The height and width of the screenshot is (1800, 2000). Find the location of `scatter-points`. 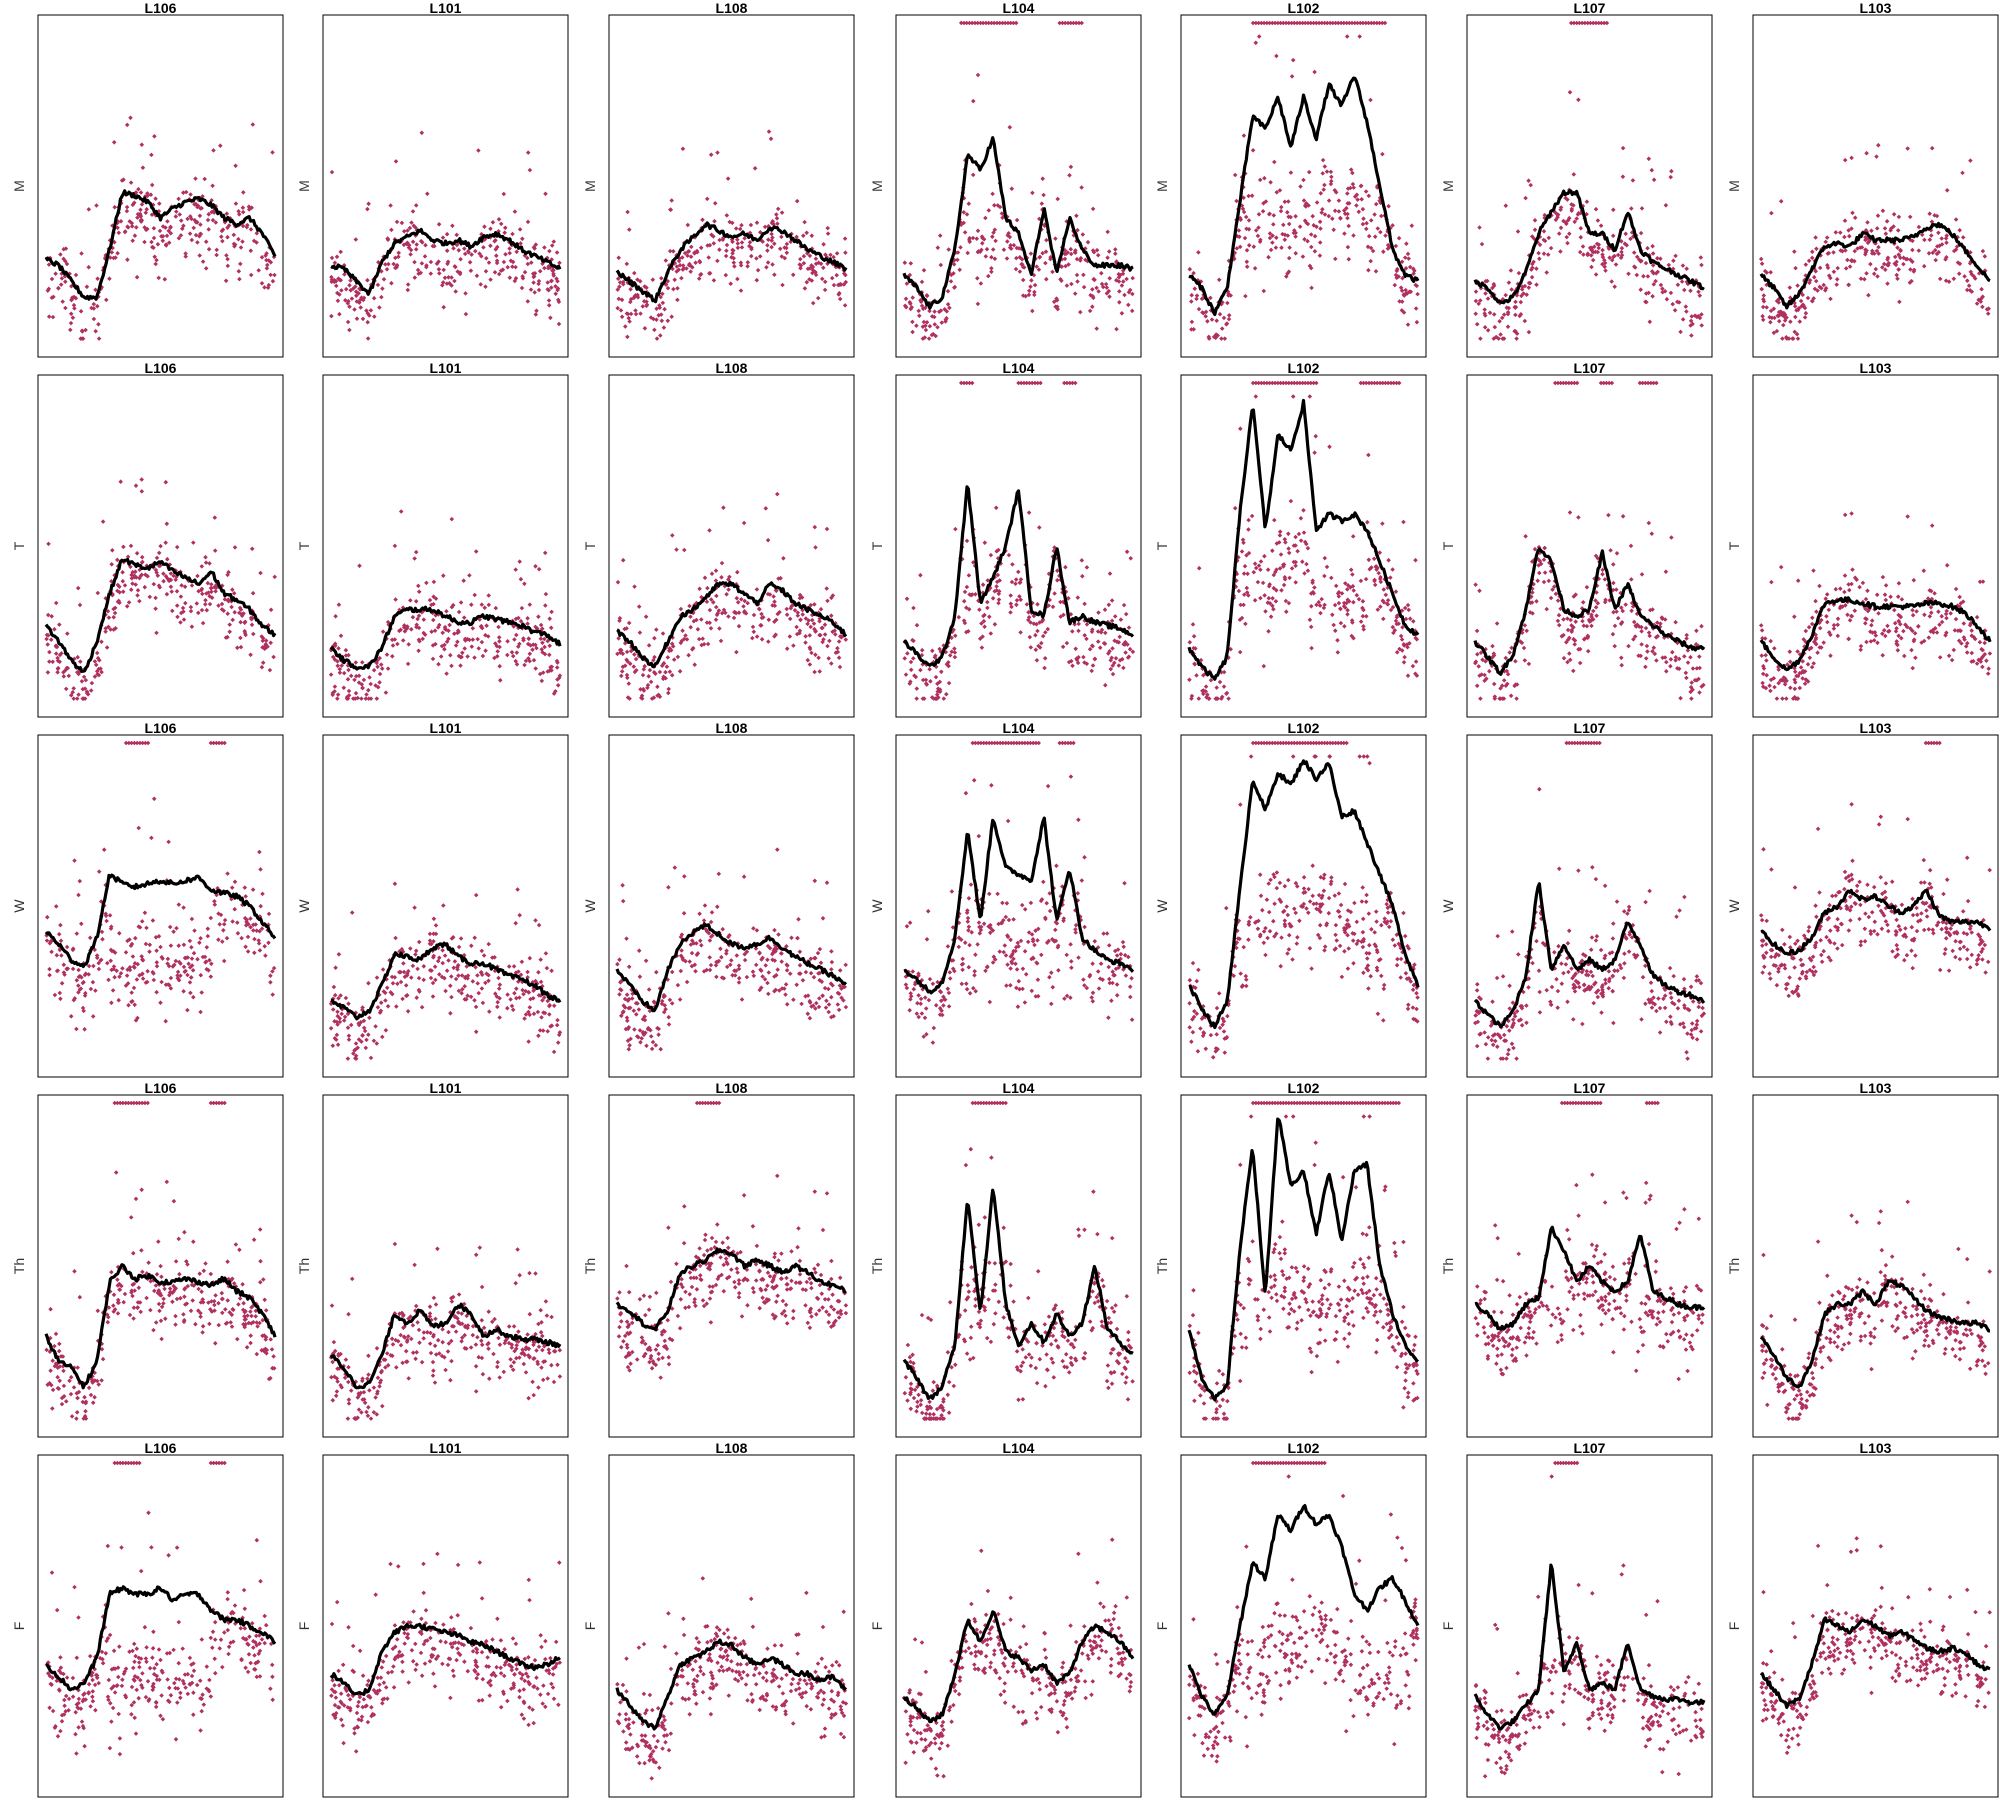

scatter-points is located at coordinates (1018, 180).